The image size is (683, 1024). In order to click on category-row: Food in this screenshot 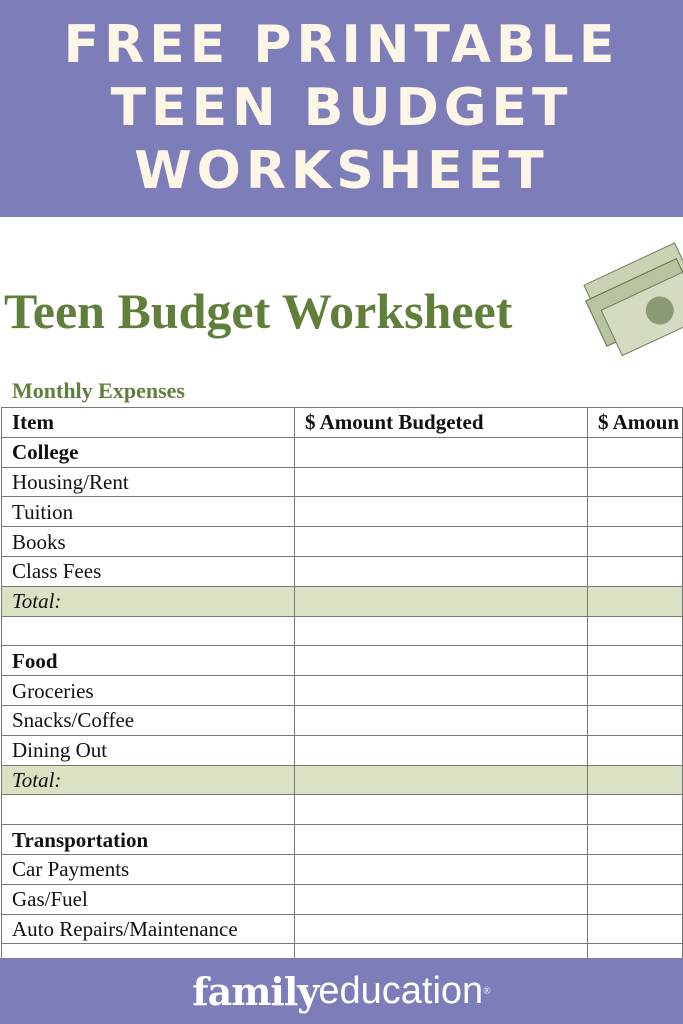, I will do `click(342, 661)`.